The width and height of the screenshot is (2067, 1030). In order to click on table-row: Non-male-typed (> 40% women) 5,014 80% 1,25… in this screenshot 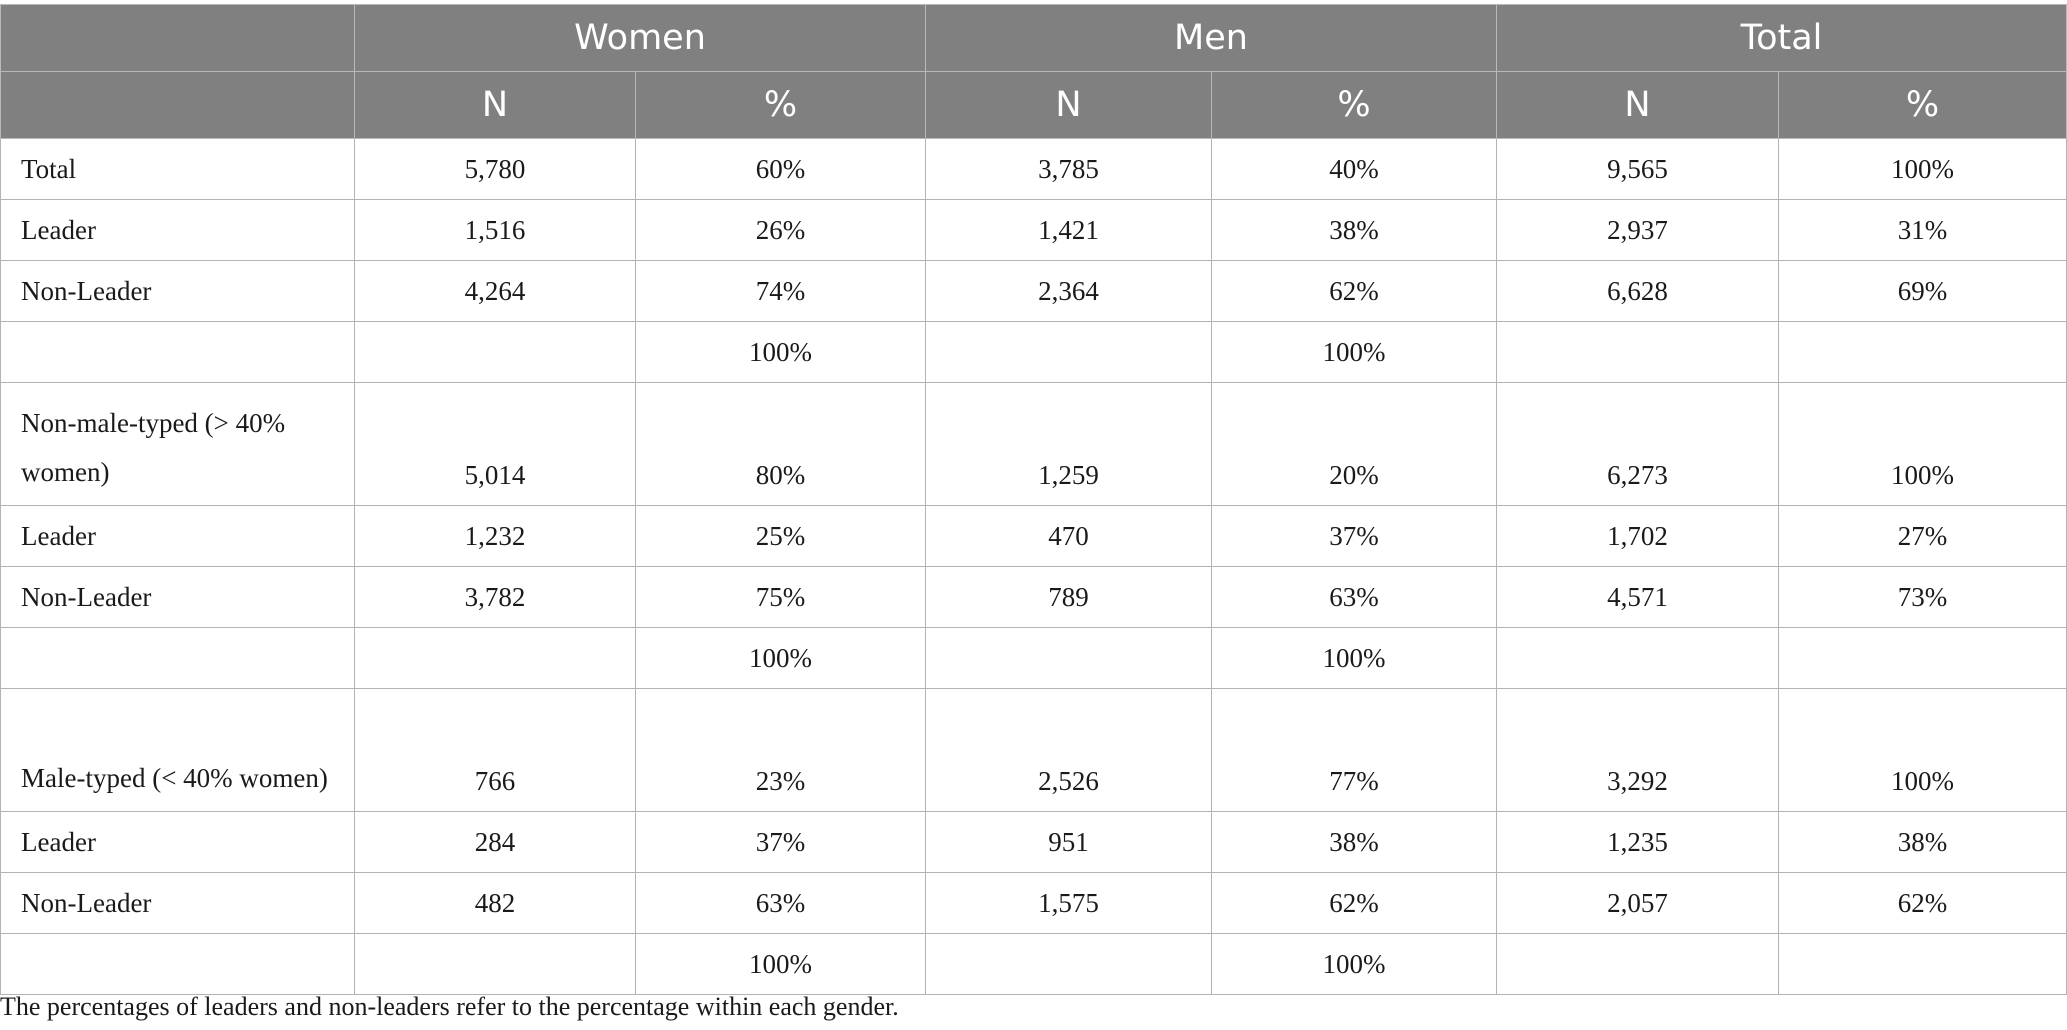, I will do `click(1033, 444)`.